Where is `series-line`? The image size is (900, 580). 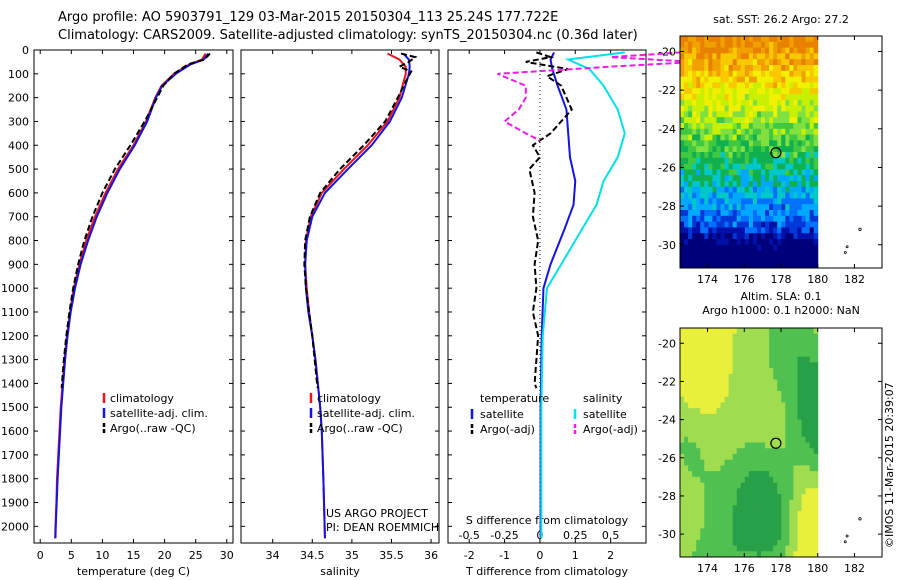
series-line is located at coordinates (549, 220).